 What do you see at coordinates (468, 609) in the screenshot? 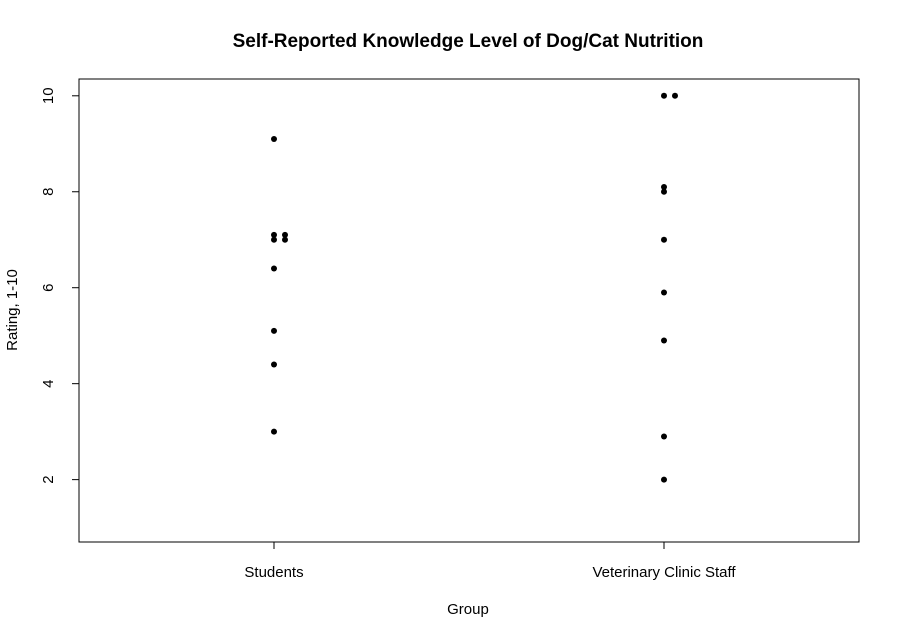
I see `x-axis-label: Group` at bounding box center [468, 609].